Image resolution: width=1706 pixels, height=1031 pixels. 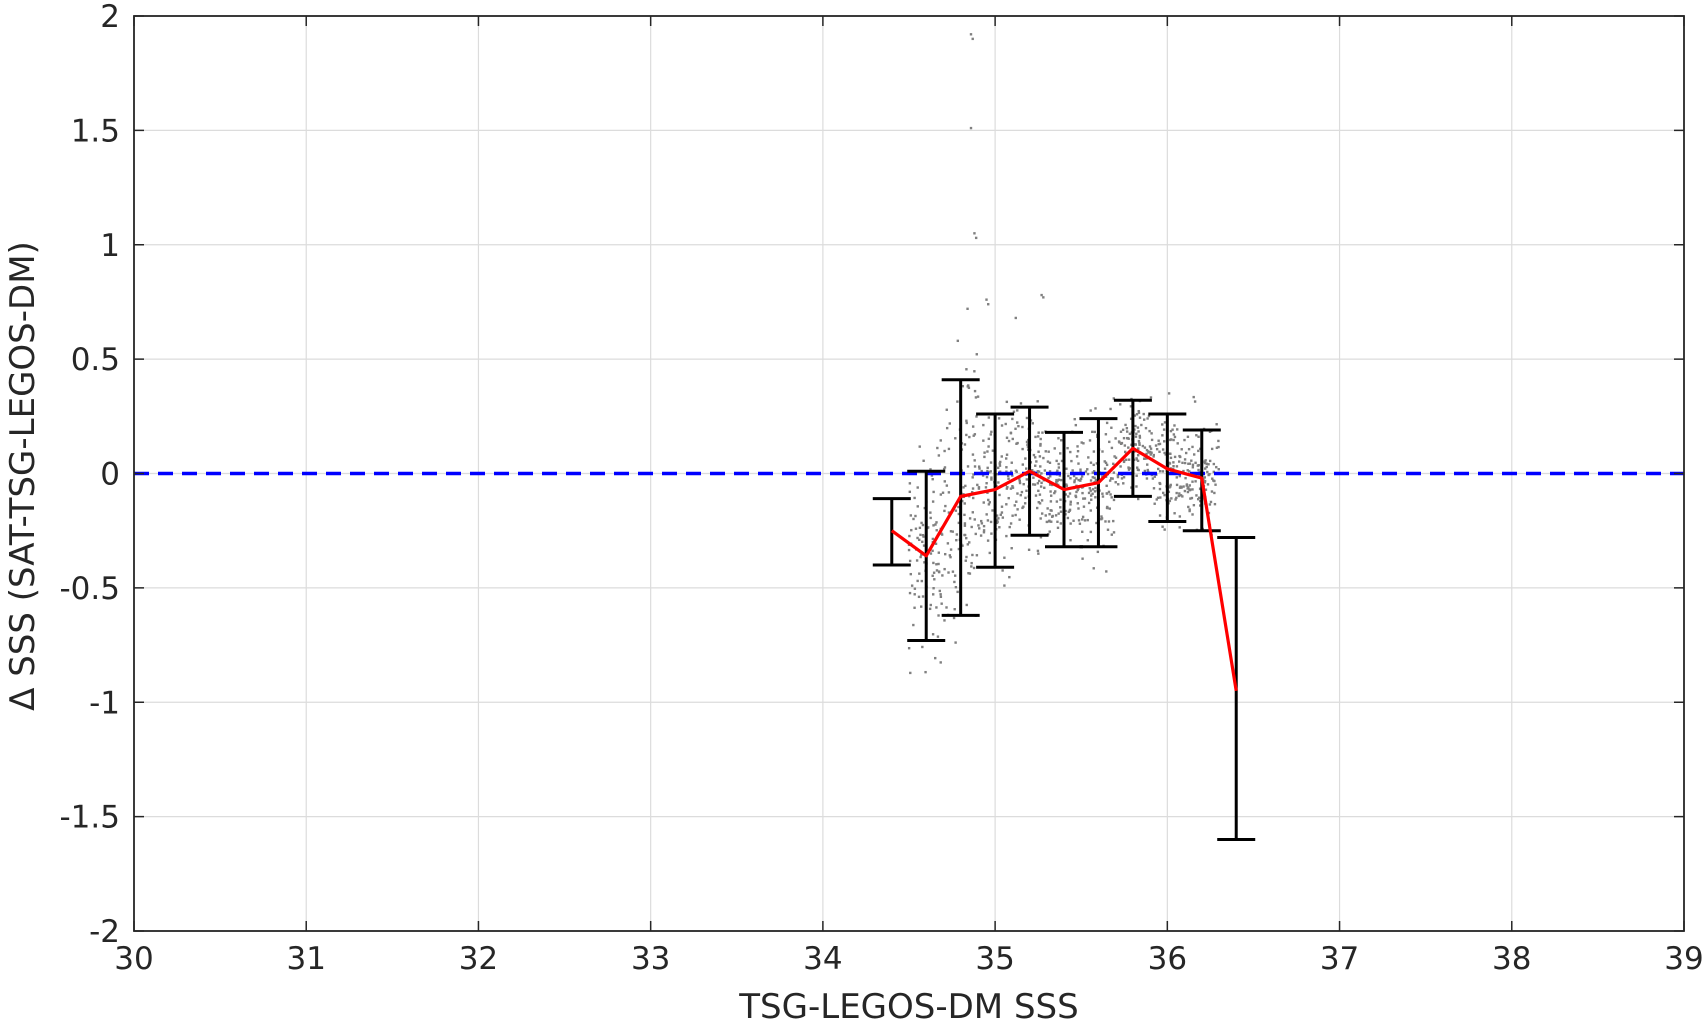 What do you see at coordinates (994, 959) in the screenshot?
I see `x-tick-label: 35` at bounding box center [994, 959].